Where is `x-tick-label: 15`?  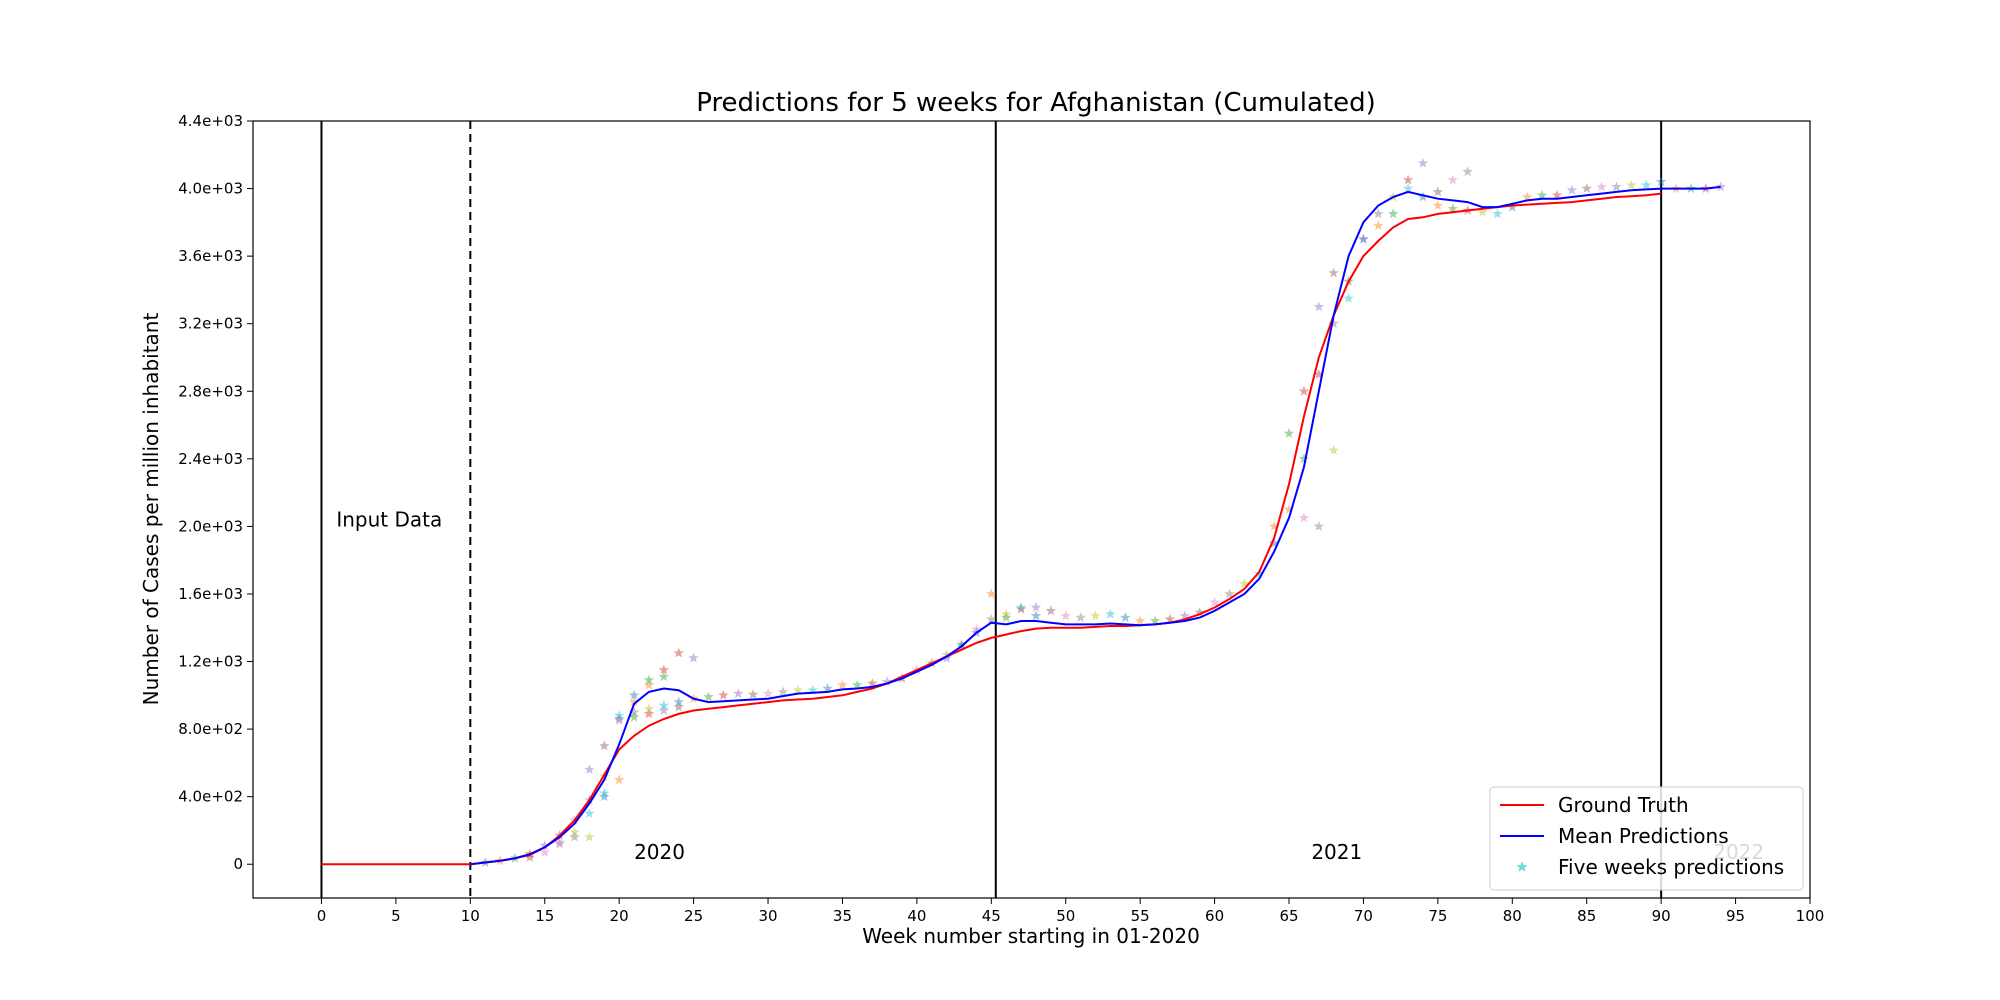 x-tick-label: 15 is located at coordinates (544, 916).